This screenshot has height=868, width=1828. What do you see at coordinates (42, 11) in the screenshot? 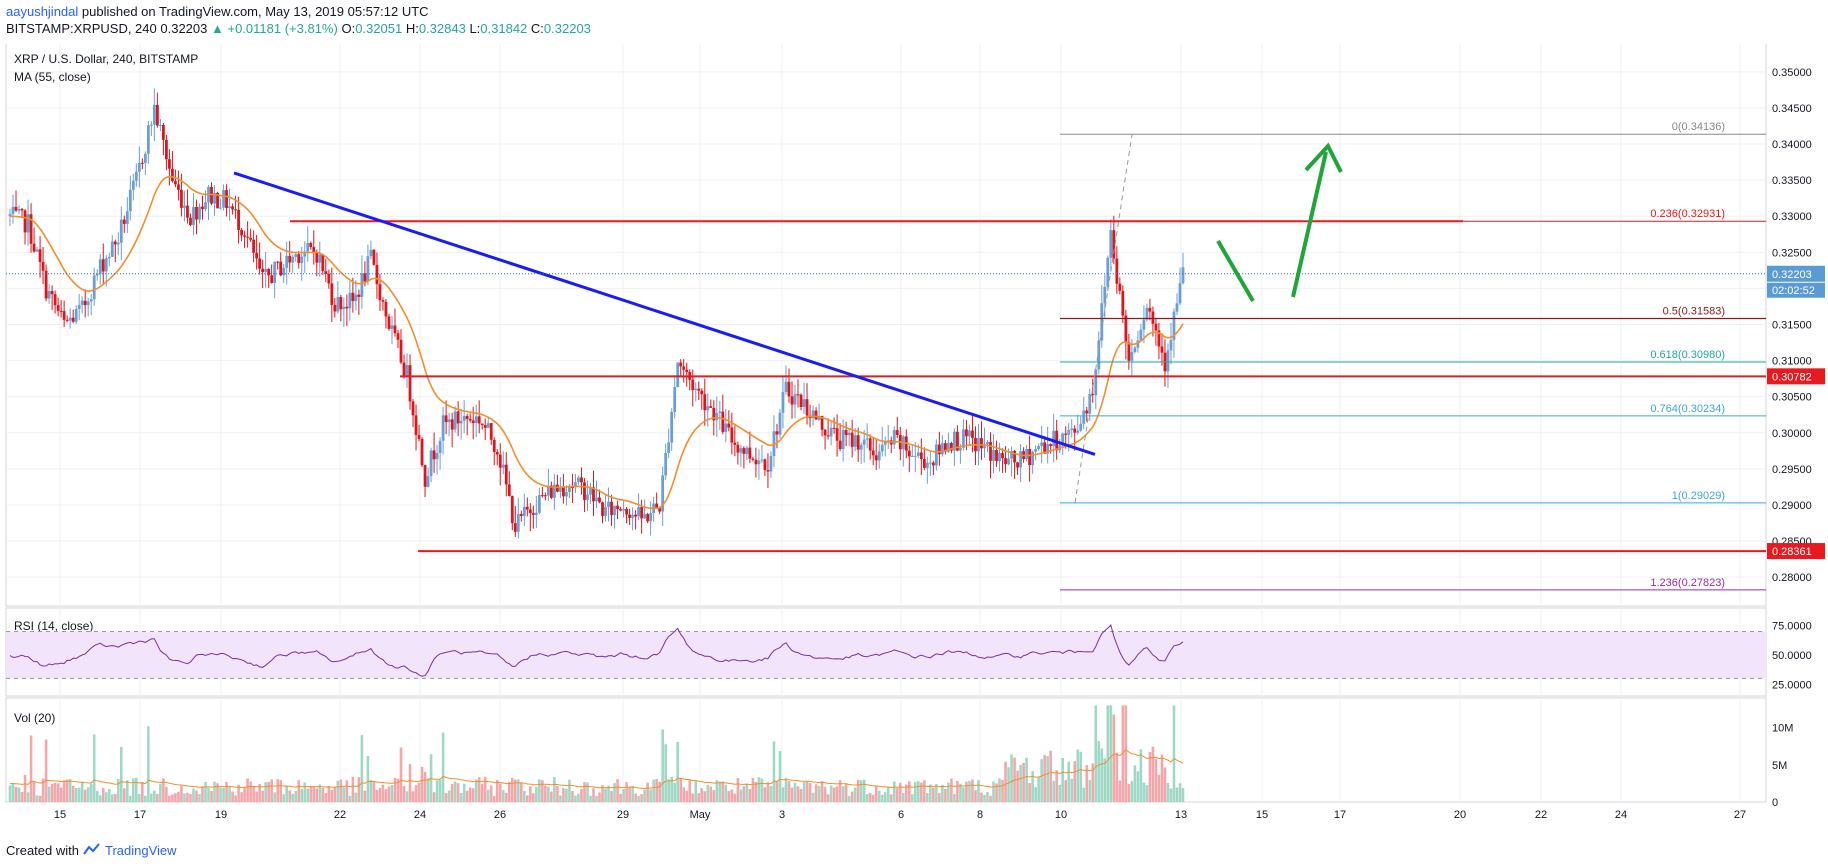
I see `author-link: aayushjindal` at bounding box center [42, 11].